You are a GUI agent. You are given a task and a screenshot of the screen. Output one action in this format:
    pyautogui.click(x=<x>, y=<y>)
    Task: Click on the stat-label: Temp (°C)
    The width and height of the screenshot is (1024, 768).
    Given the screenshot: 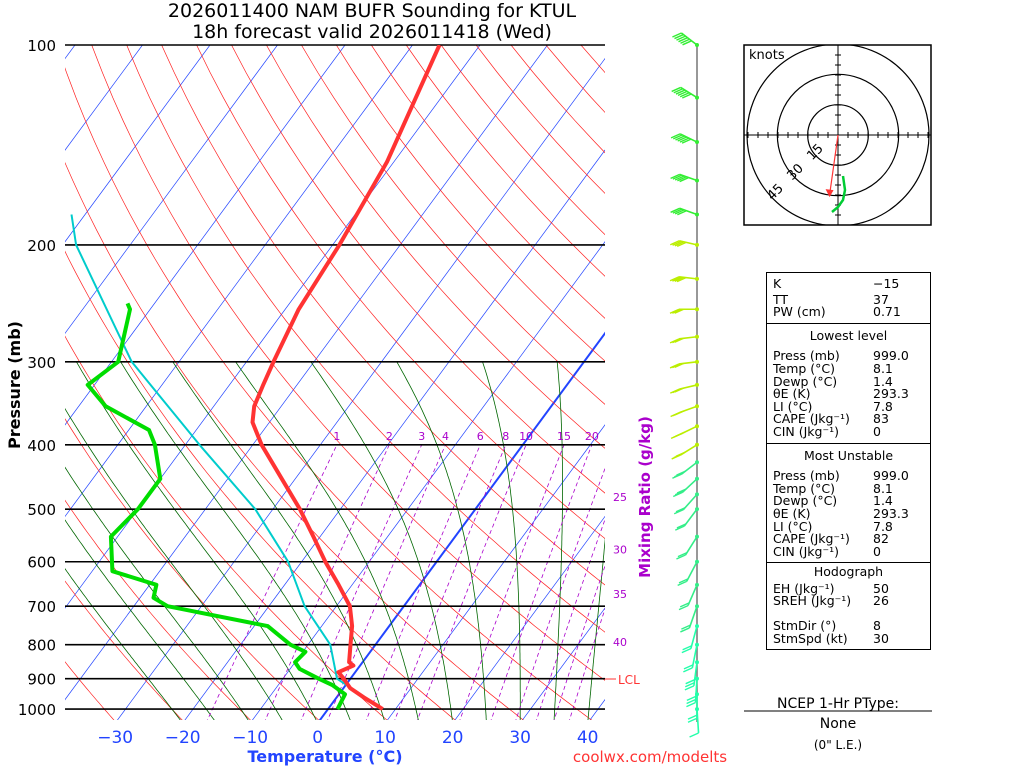 What is the action you would take?
    pyautogui.click(x=804, y=488)
    